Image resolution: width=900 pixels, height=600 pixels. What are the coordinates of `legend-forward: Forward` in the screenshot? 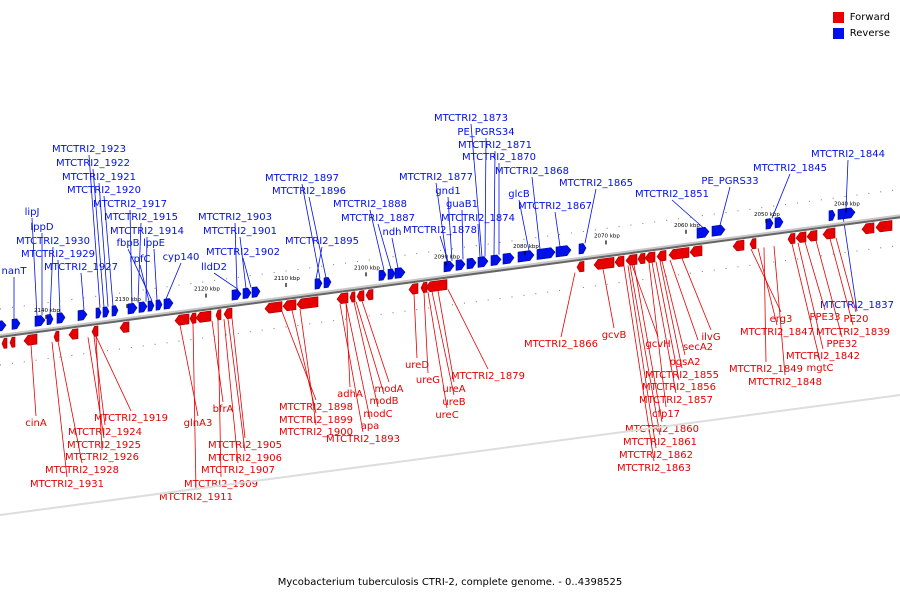 It's located at (861, 17).